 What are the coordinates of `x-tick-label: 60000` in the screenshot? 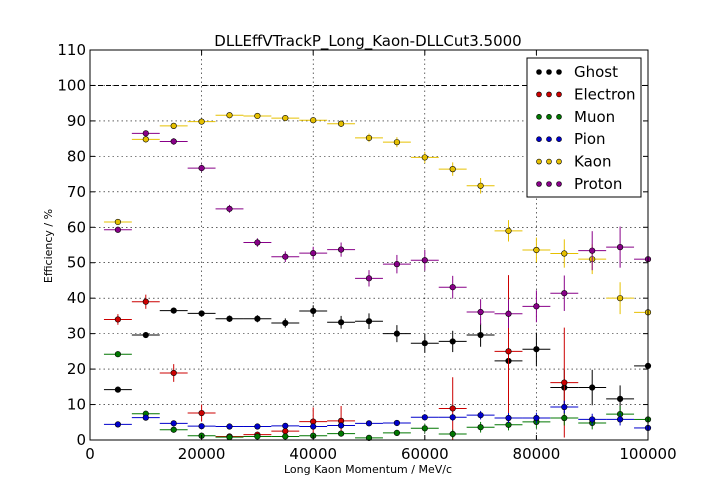 It's located at (425, 454).